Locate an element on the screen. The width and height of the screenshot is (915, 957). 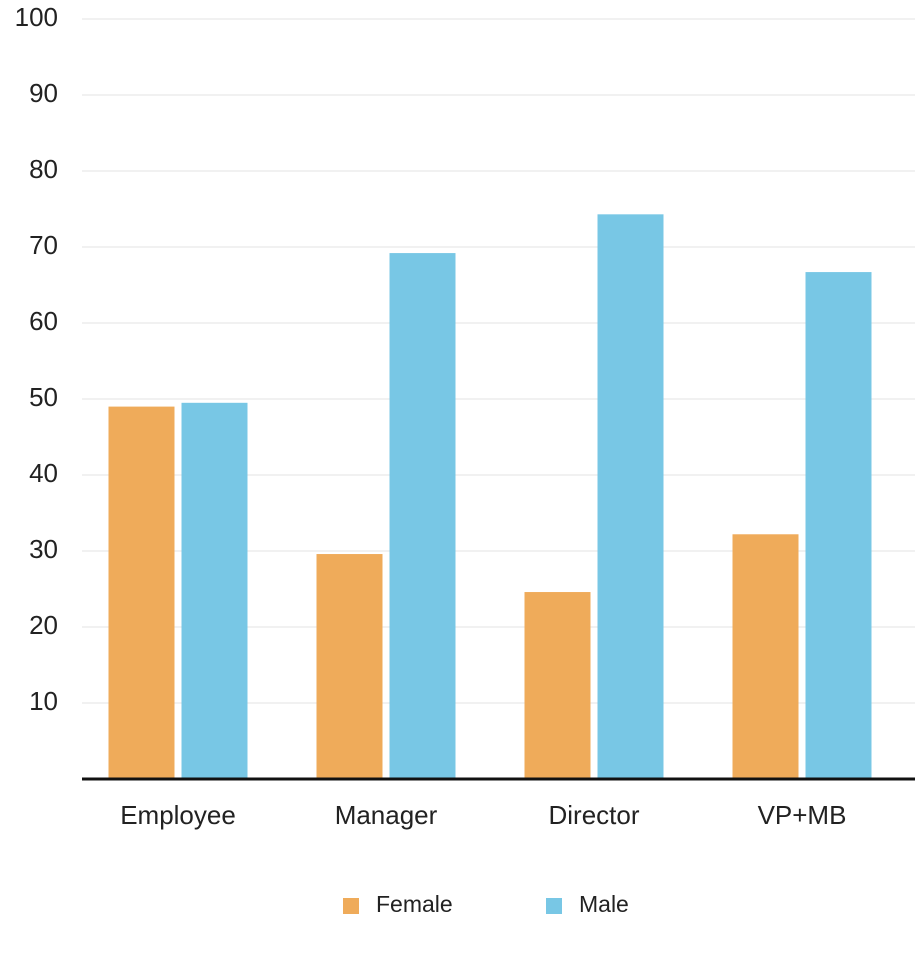
y-tick-label: 80 is located at coordinates (43, 169).